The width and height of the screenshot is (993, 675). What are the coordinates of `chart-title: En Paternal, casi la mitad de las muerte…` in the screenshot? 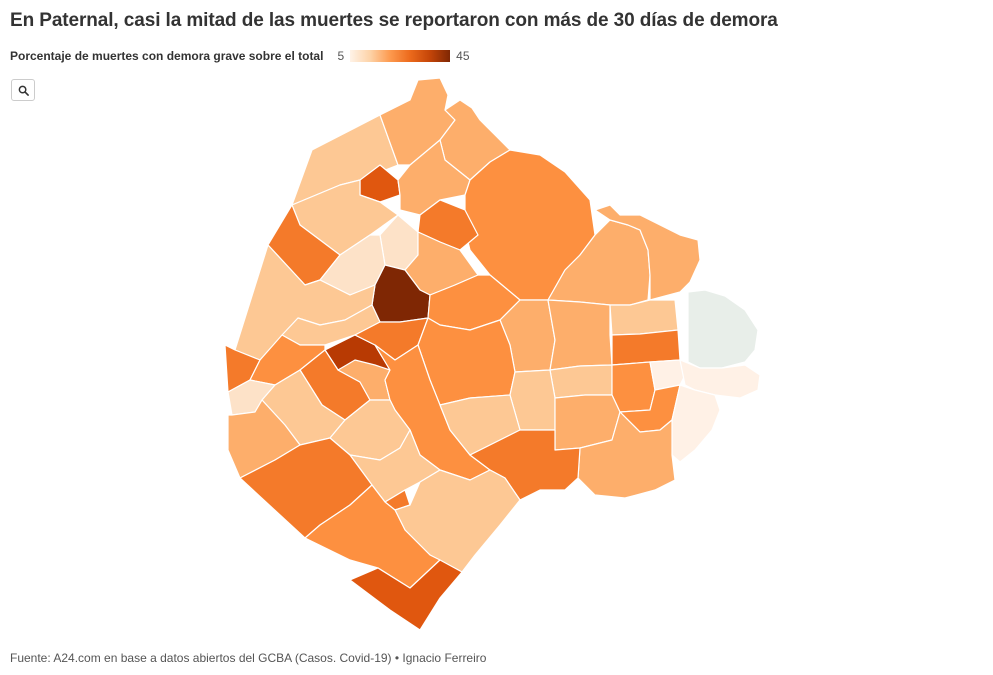 It's located at (394, 20).